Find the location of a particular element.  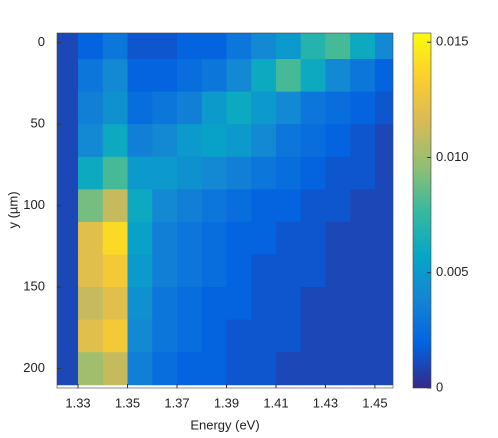

colorbar is located at coordinates (422, 210).